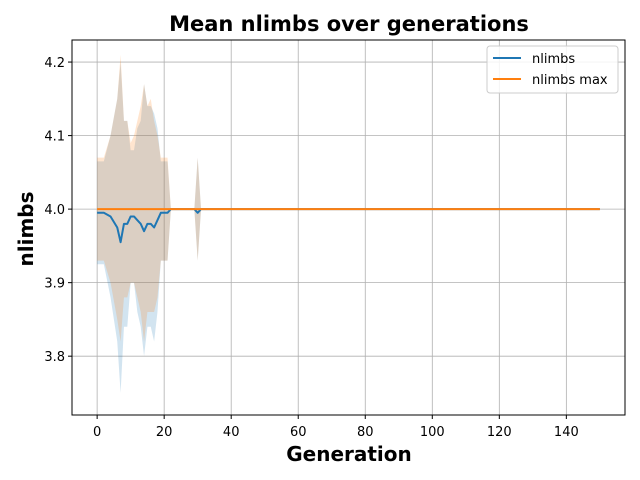 Image resolution: width=640 pixels, height=480 pixels. What do you see at coordinates (566, 432) in the screenshot?
I see `x-tick-label: 140` at bounding box center [566, 432].